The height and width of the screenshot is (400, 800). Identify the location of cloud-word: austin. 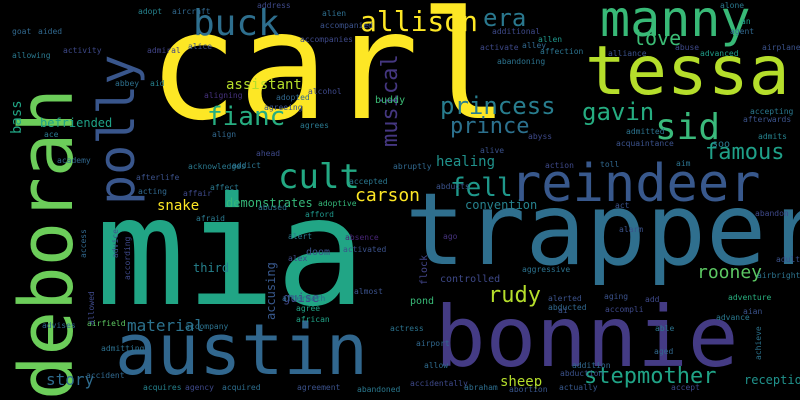
(241, 350).